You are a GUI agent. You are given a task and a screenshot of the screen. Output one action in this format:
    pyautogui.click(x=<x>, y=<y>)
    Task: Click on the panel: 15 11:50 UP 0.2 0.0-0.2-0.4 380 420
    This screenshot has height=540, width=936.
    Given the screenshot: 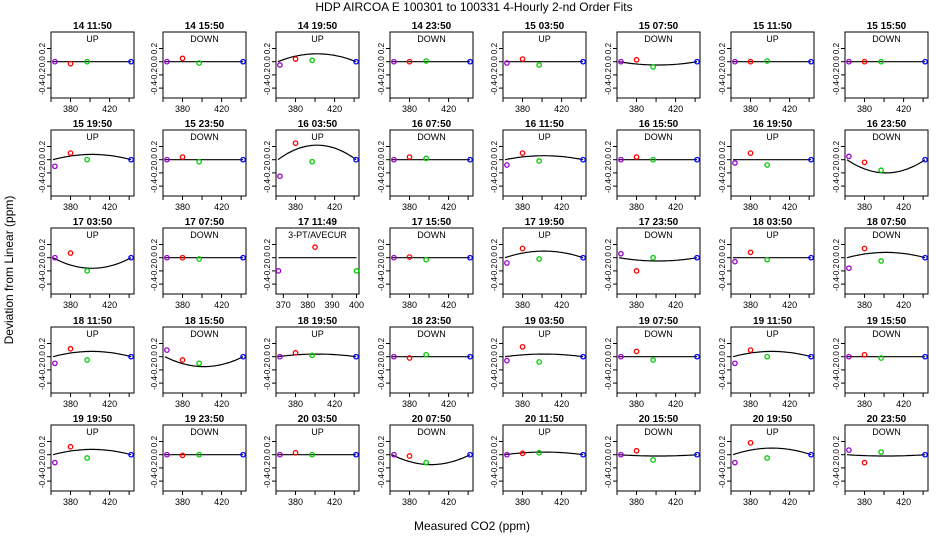 What is the action you would take?
    pyautogui.click(x=766, y=67)
    